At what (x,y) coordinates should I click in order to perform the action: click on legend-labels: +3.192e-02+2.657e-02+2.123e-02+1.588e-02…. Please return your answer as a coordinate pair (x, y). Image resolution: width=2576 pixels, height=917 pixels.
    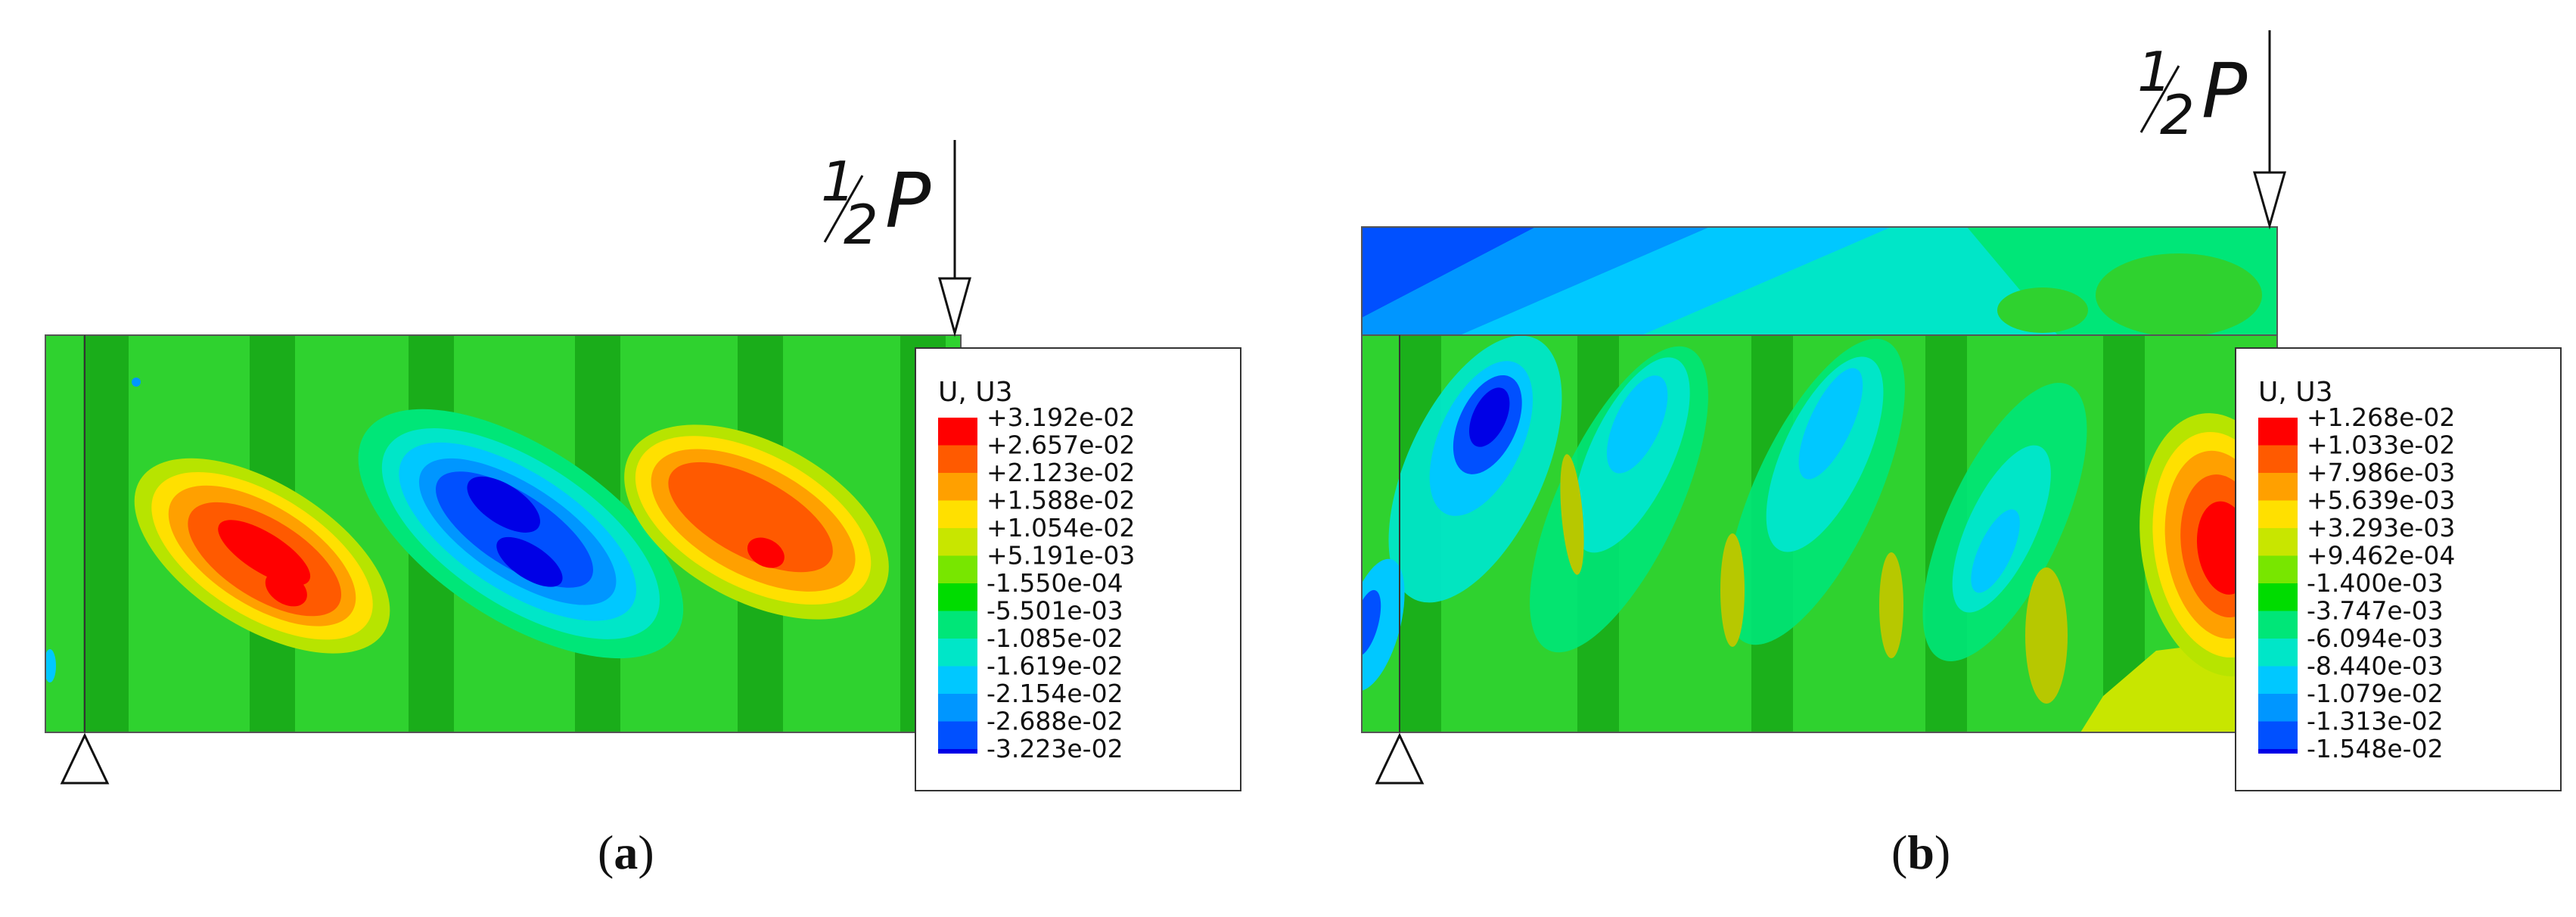
    Looking at the image, I should click on (1061, 583).